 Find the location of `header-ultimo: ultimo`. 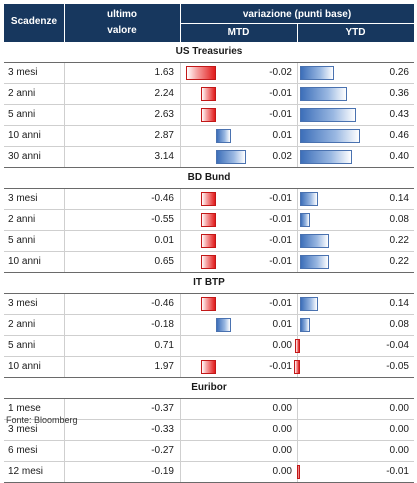

header-ultimo: ultimo is located at coordinates (122, 14).